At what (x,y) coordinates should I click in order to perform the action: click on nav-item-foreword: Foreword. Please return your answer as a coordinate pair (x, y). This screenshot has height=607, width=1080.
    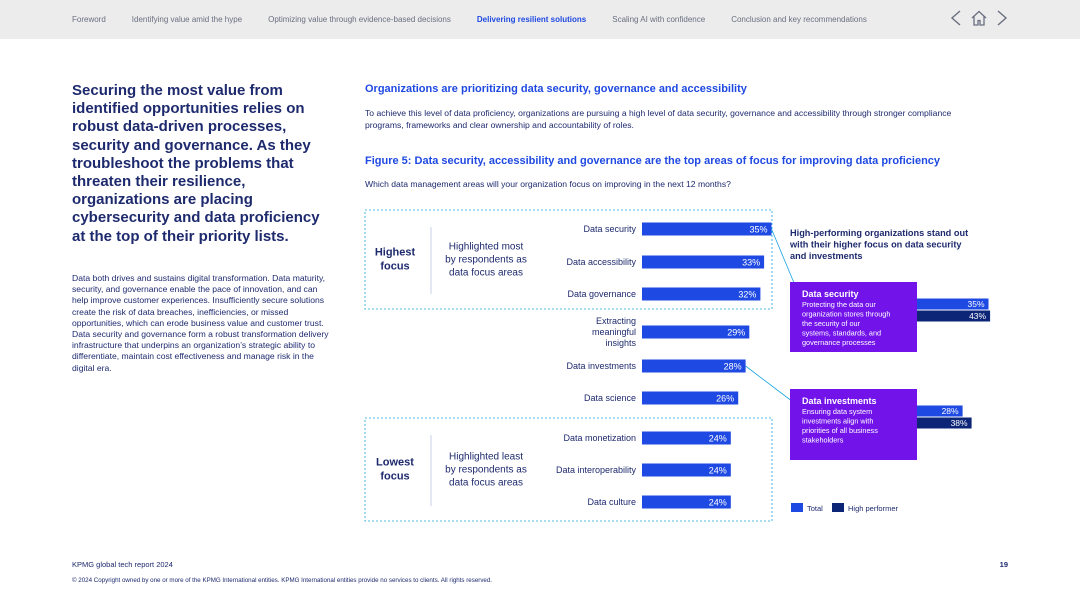
    Looking at the image, I should click on (89, 19).